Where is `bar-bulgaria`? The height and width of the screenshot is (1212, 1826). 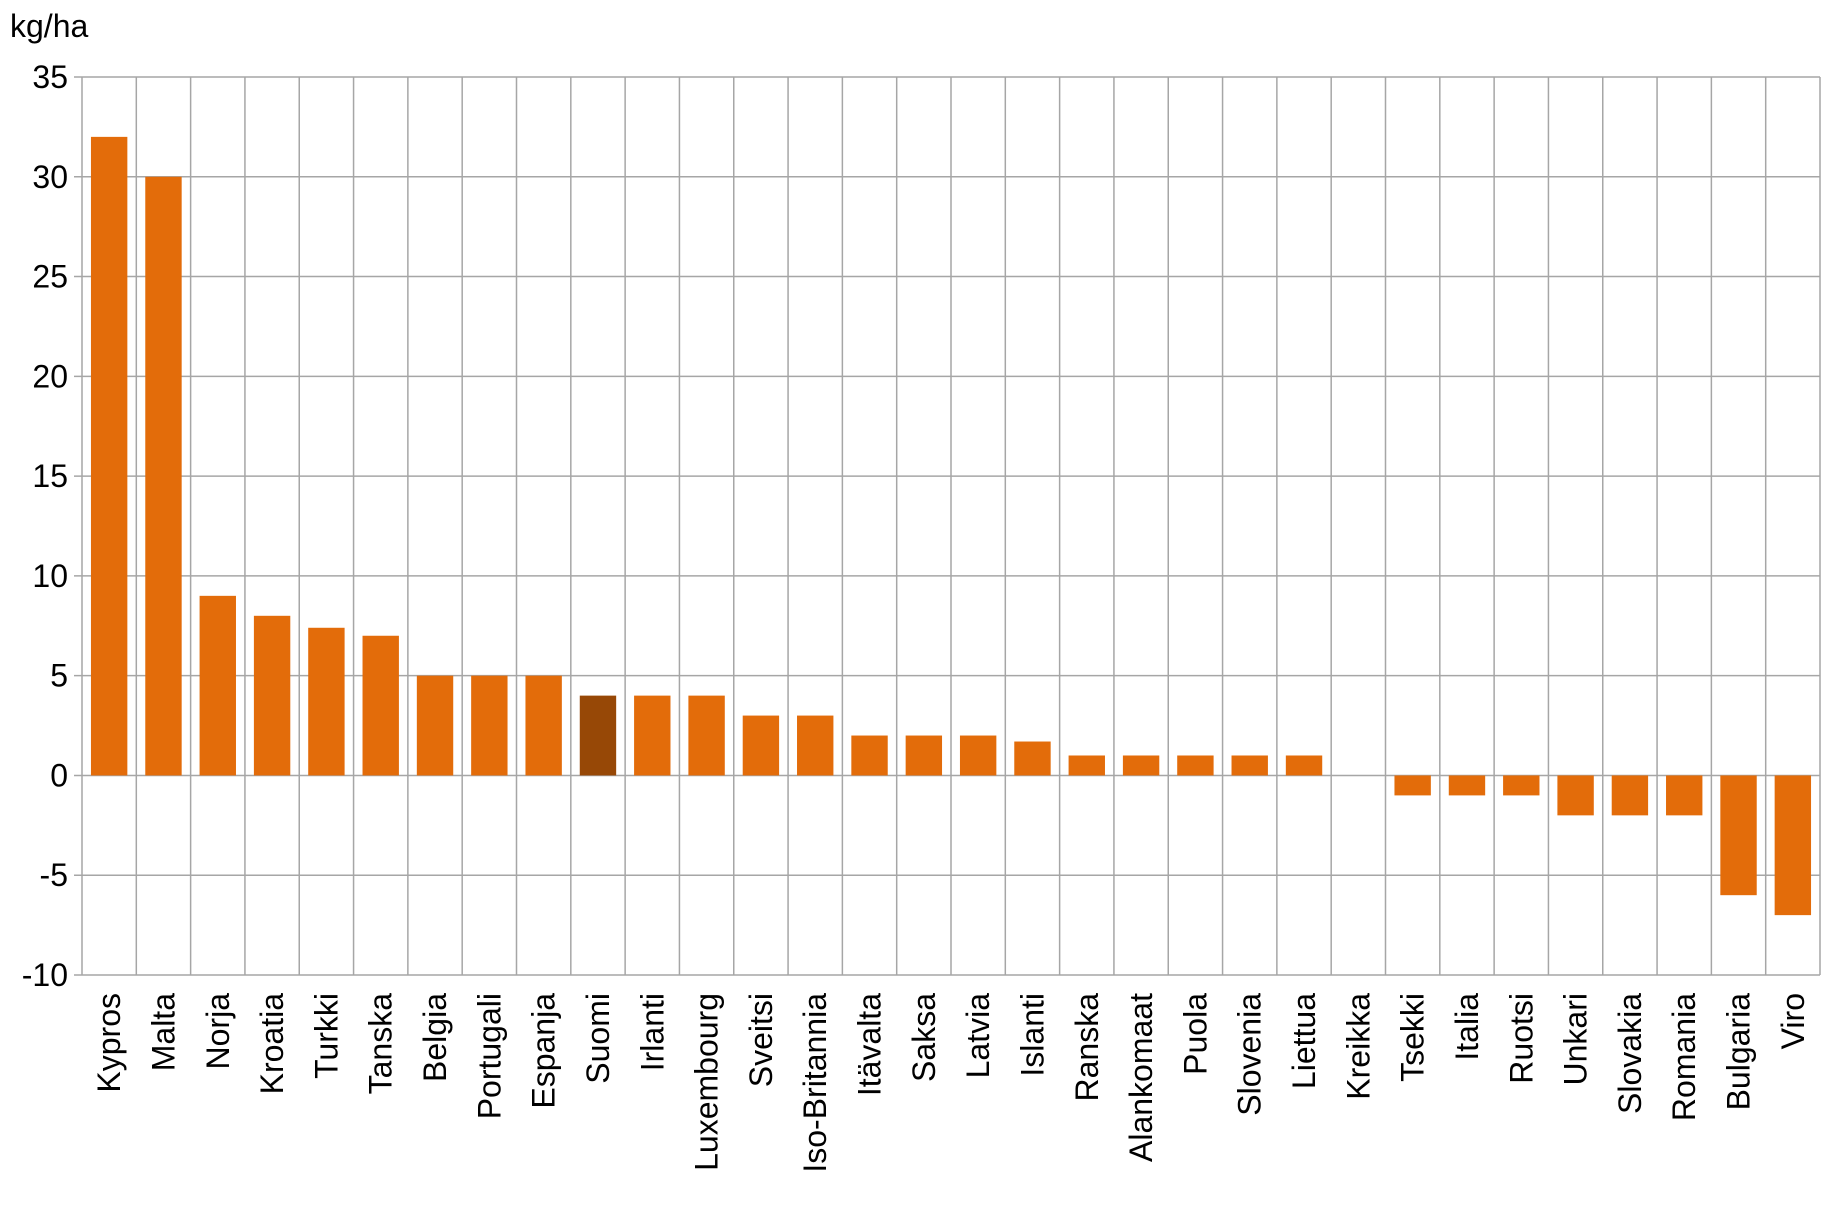
bar-bulgaria is located at coordinates (1738, 835).